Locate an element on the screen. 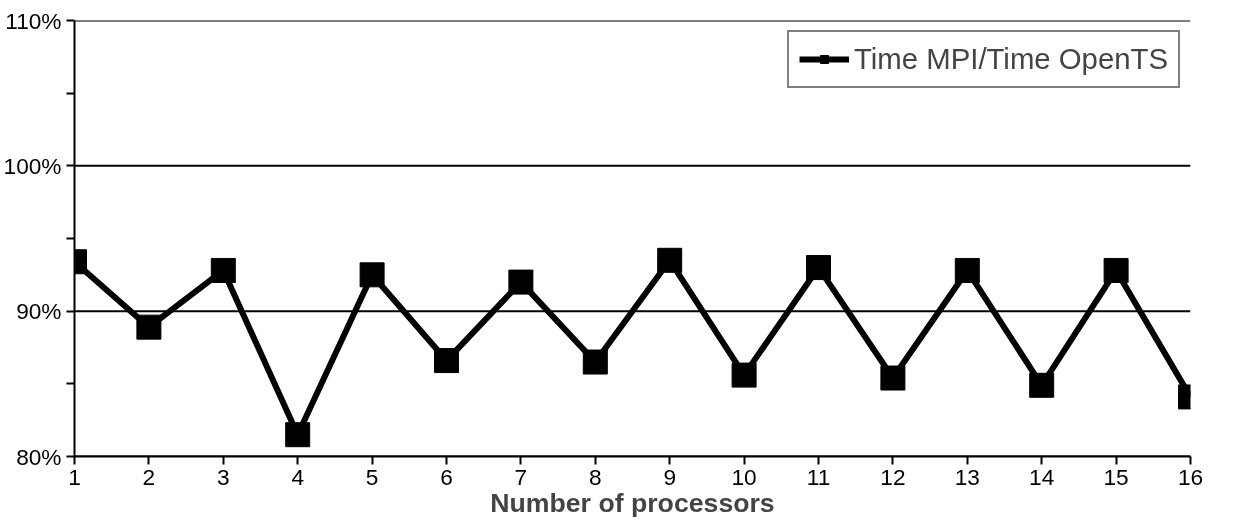 This screenshot has width=1239, height=528. x-tick-label: 1 is located at coordinates (74, 476).